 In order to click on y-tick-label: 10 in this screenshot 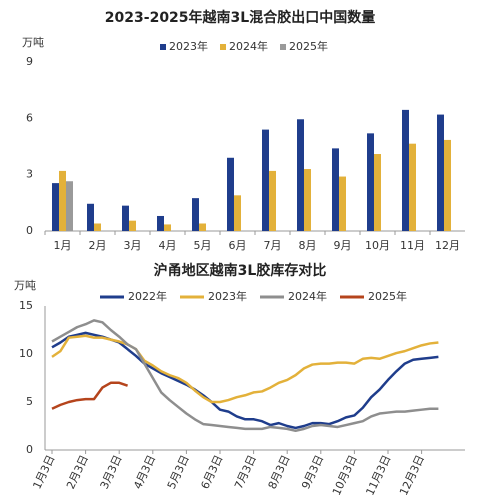, I will do `click(26, 353)`.